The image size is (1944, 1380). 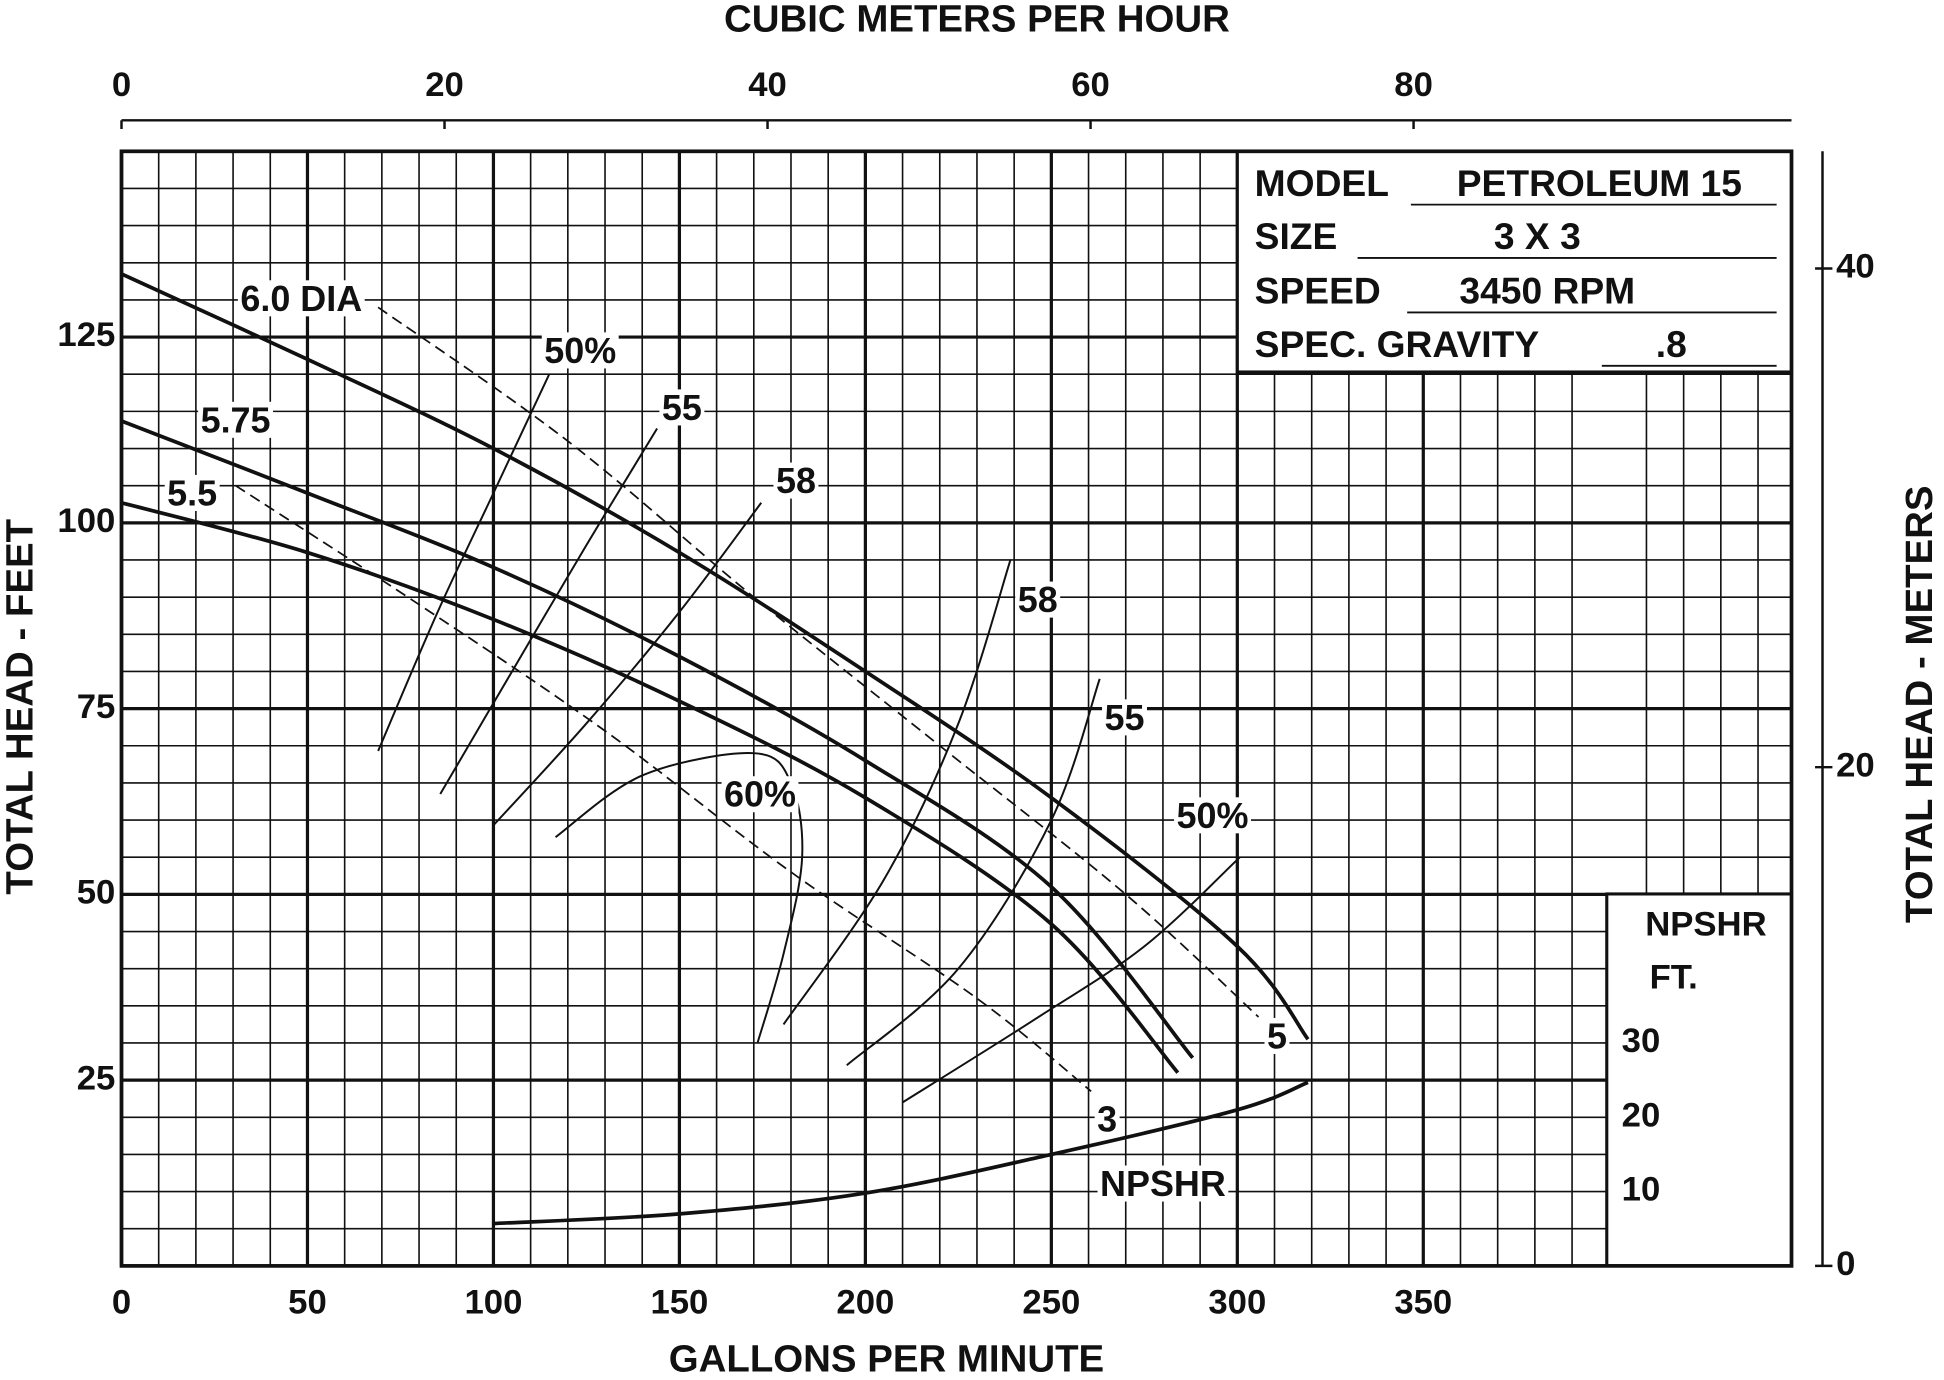 What do you see at coordinates (1674, 978) in the screenshot?
I see `npshr-unit: FT.` at bounding box center [1674, 978].